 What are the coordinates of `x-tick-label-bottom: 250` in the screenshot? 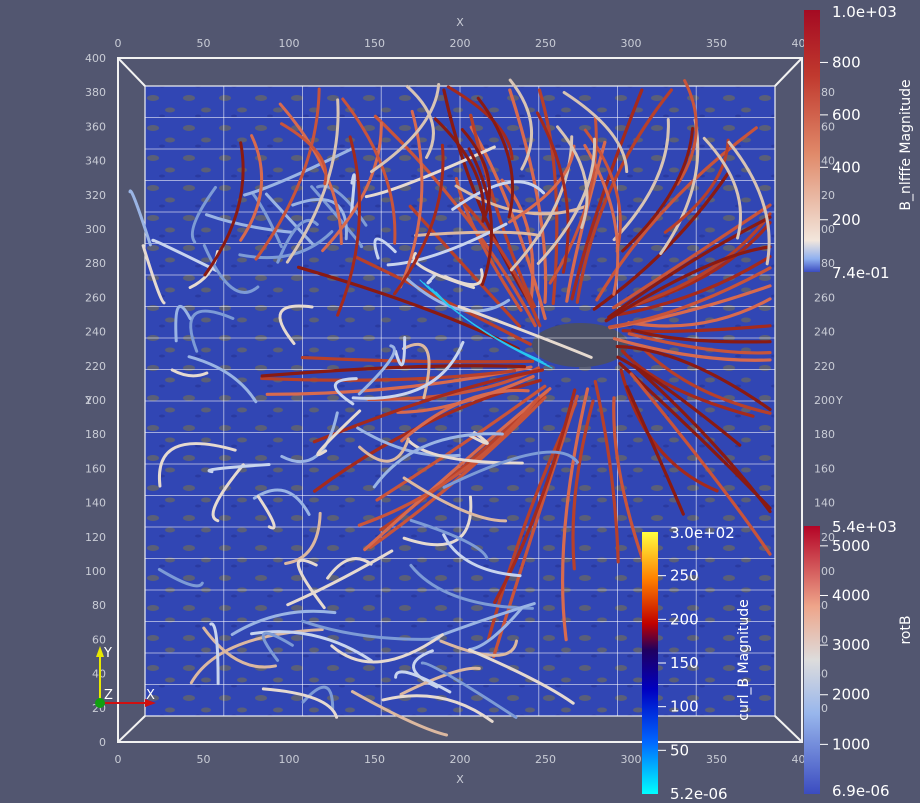 It's located at (545, 759).